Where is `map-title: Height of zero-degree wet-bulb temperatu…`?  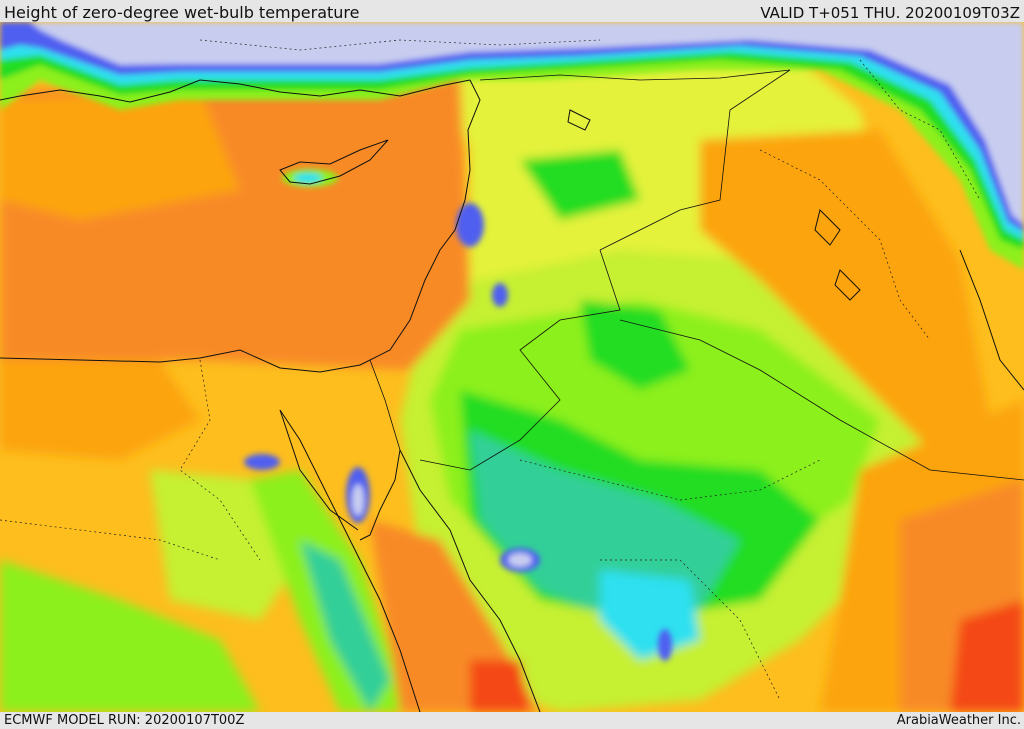 map-title: Height of zero-degree wet-bulb temperatu… is located at coordinates (182, 12).